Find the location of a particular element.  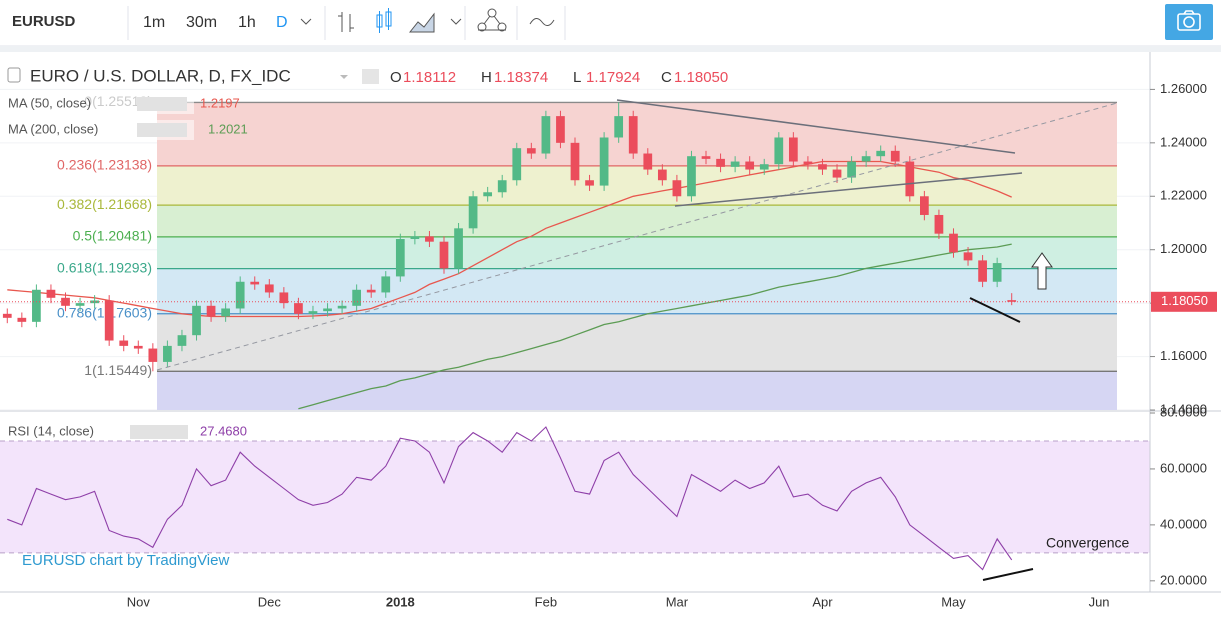

fib-label: 0.786(1.17603) is located at coordinates (104, 312).